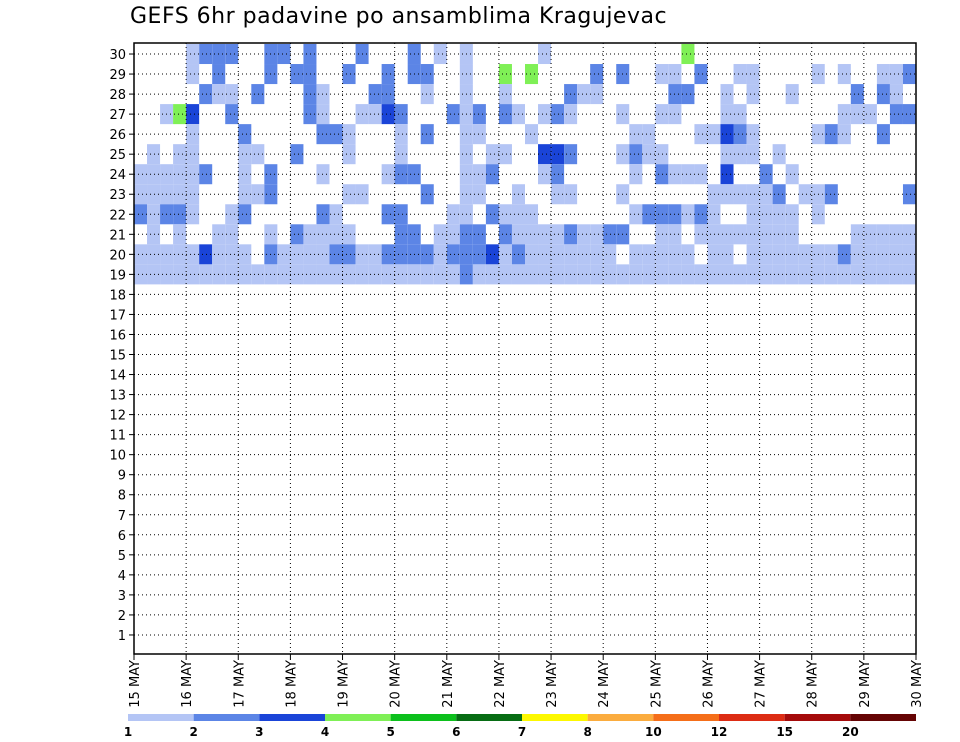  Describe the element at coordinates (117, 456) in the screenshot. I see `y-tick-label: 10` at that location.